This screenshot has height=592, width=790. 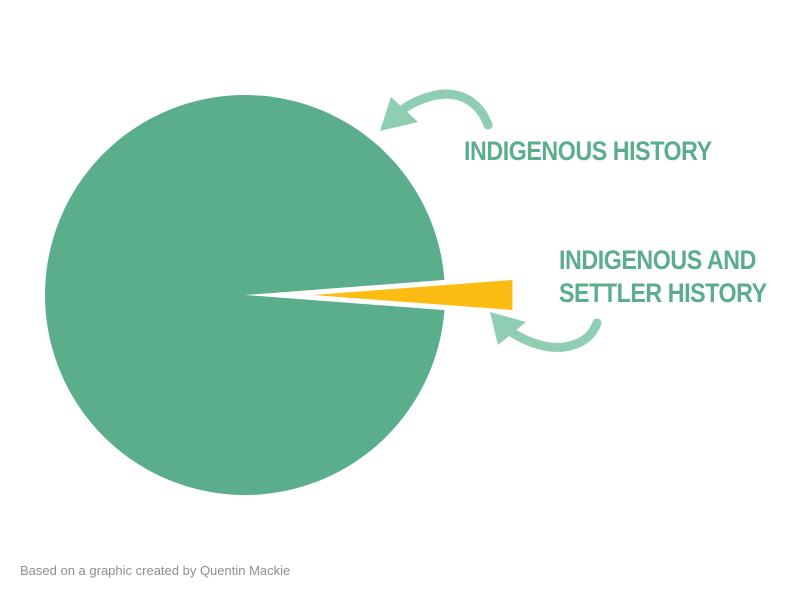 What do you see at coordinates (657, 260) in the screenshot?
I see `label-minor-line-1: INDIGENOUS AND` at bounding box center [657, 260].